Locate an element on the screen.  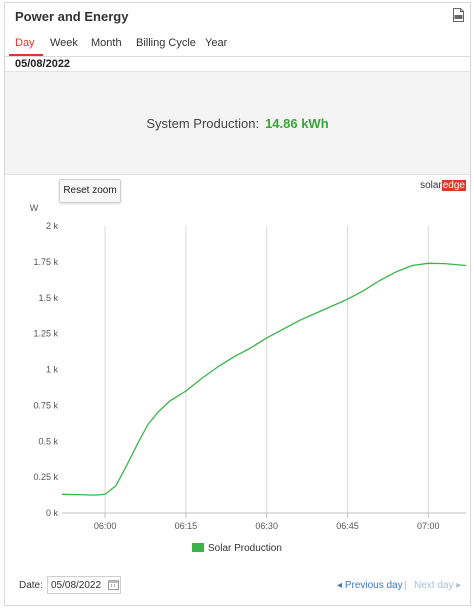
y-tick-label-3: 0.75 k is located at coordinates (45, 405).